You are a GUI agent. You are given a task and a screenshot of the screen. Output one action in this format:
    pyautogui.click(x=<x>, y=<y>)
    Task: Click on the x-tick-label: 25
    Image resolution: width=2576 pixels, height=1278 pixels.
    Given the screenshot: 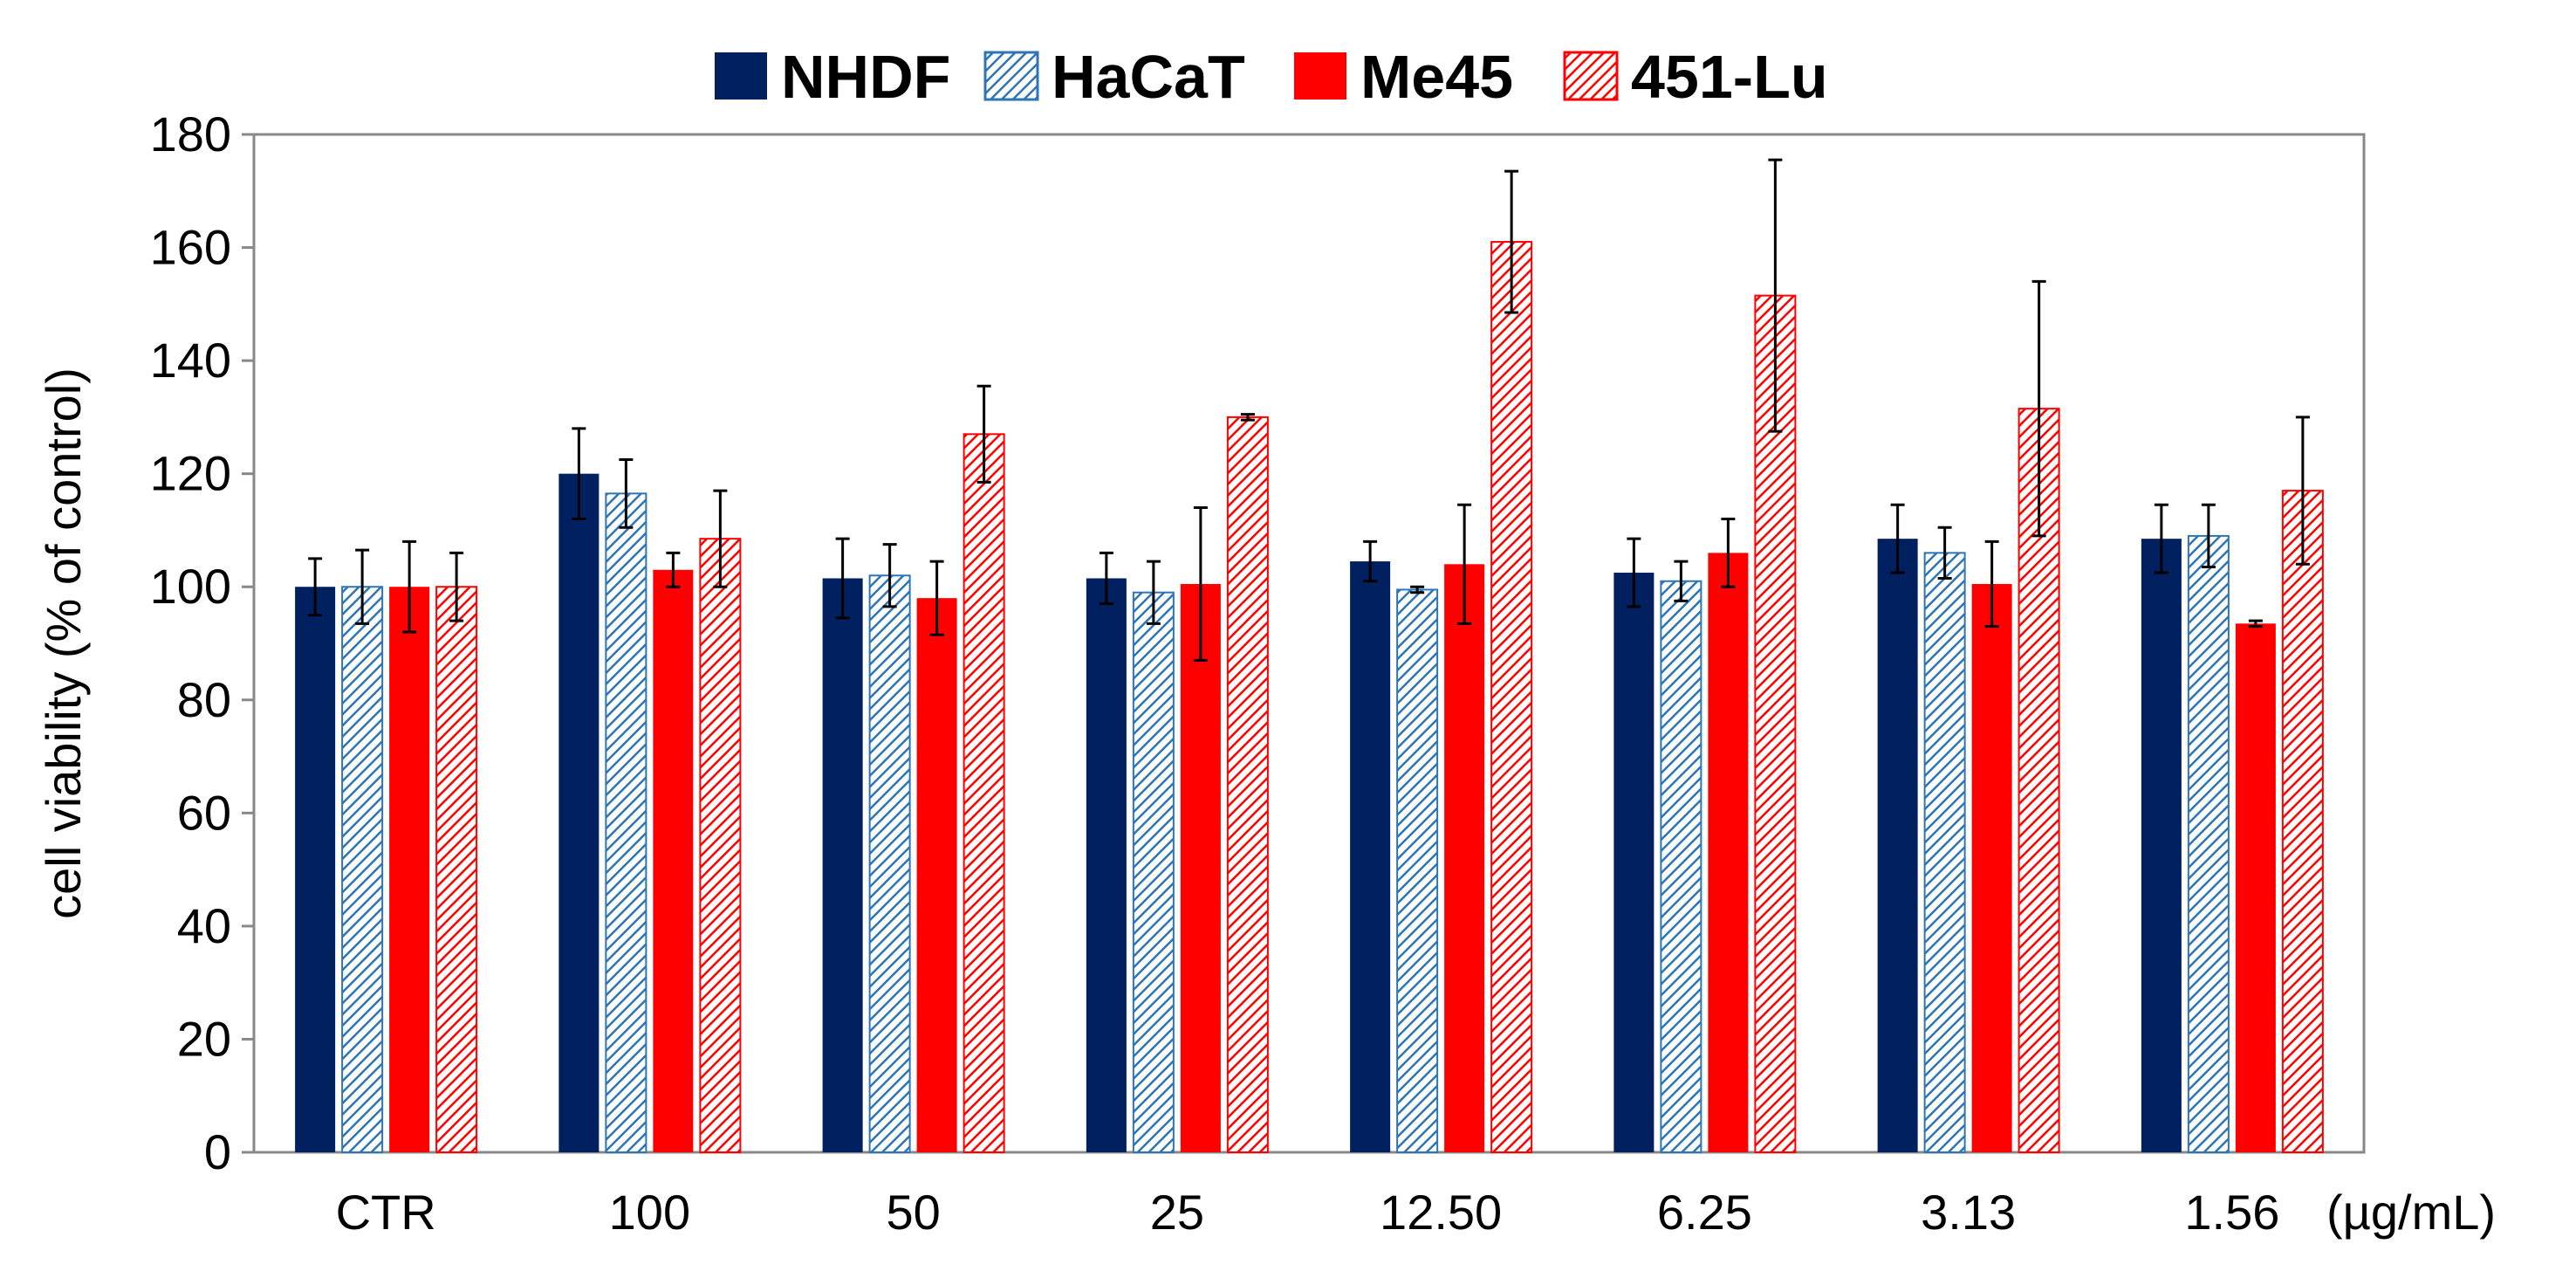 What is the action you would take?
    pyautogui.click(x=1177, y=1213)
    